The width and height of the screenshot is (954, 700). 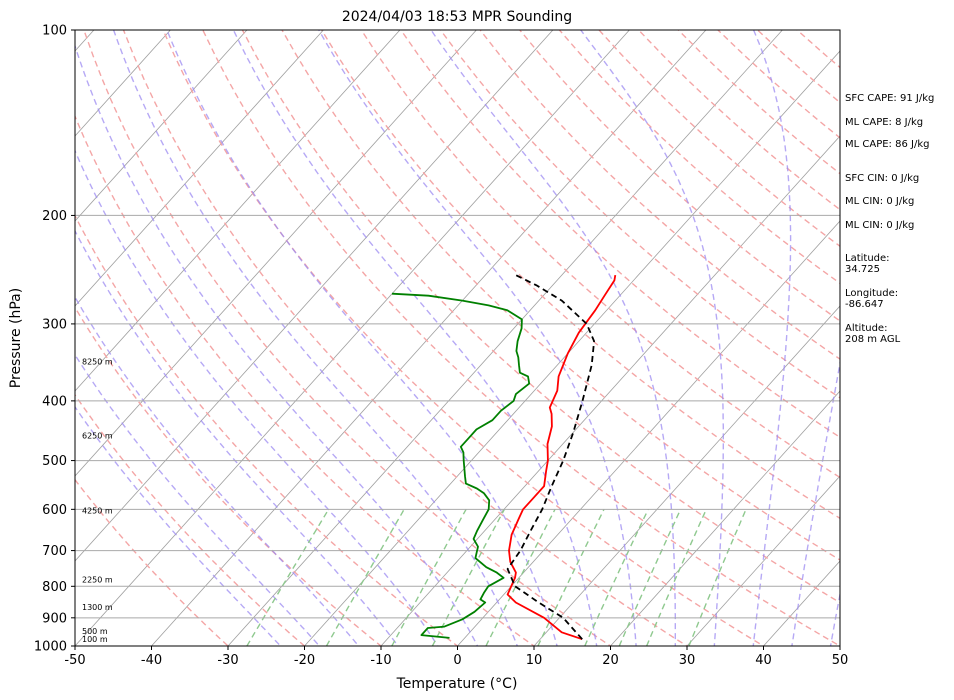 I want to click on x-tick-label: 20, so click(x=610, y=660).